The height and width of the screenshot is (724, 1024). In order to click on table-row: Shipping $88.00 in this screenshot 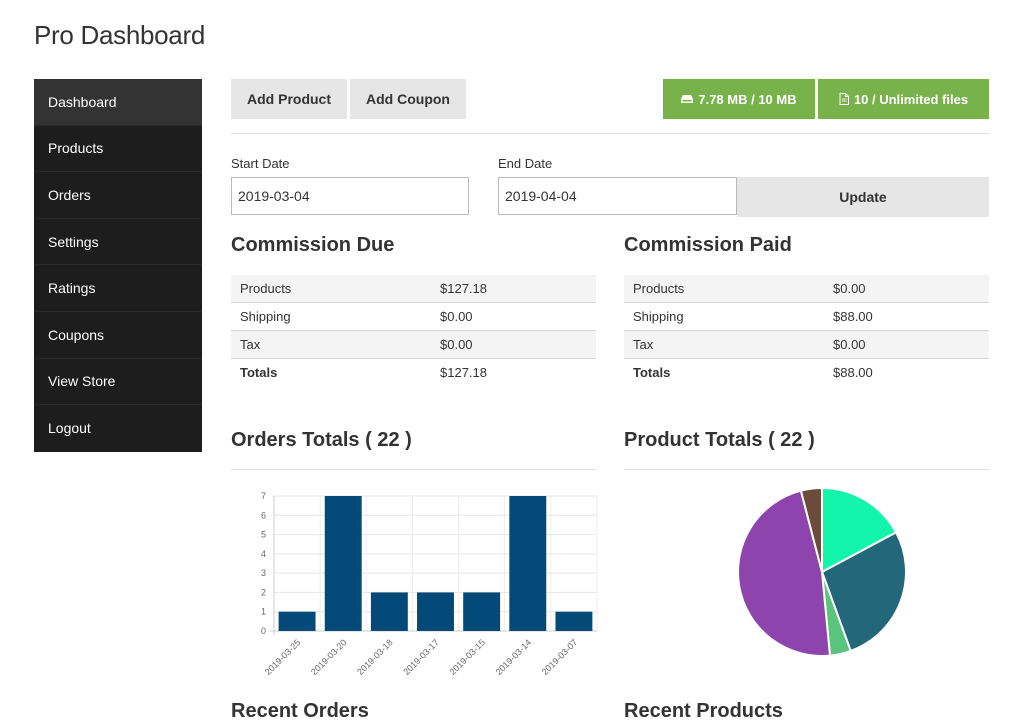, I will do `click(806, 316)`.